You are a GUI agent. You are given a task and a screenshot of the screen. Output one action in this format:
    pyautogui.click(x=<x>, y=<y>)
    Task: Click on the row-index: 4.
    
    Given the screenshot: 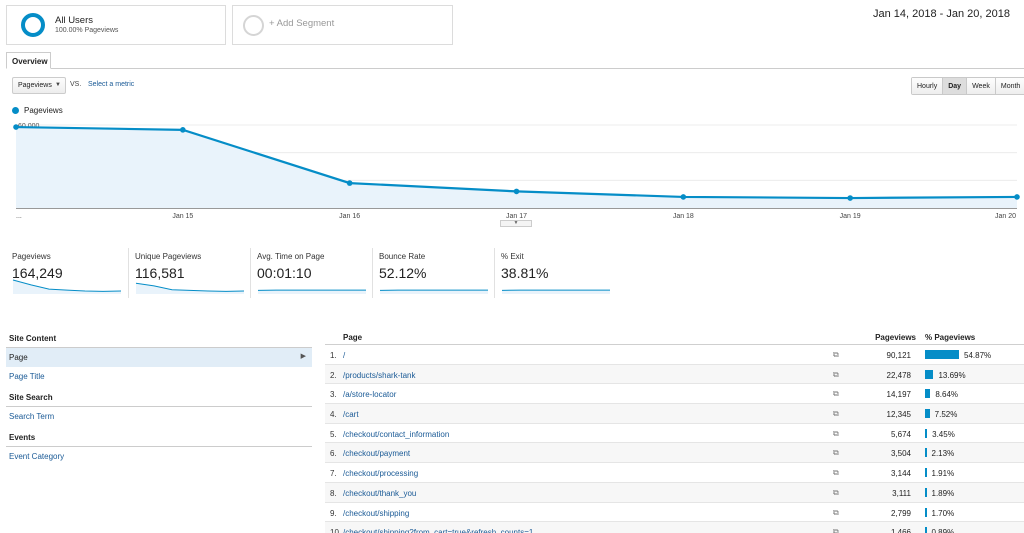 What is the action you would take?
    pyautogui.click(x=333, y=415)
    